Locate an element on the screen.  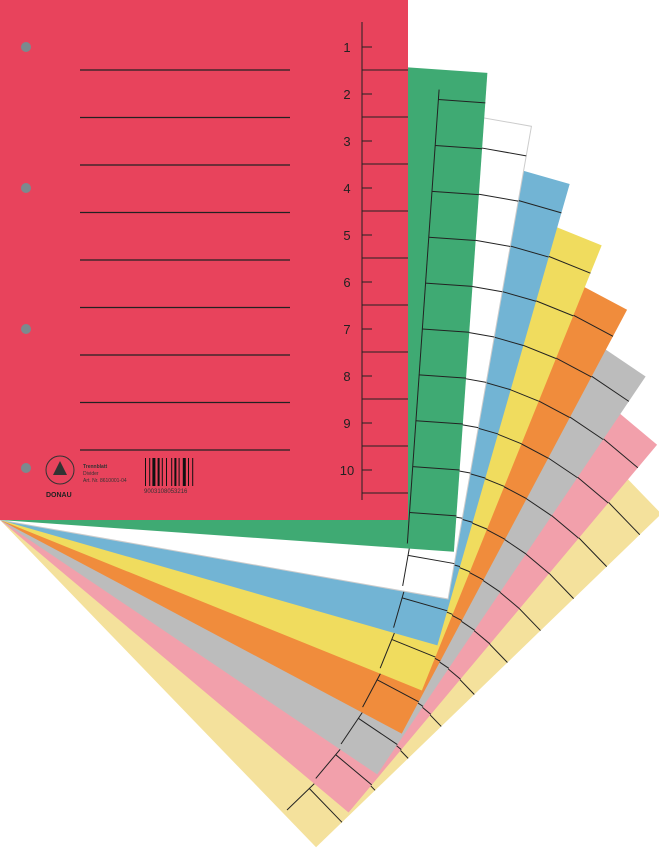
tab-number: 7 is located at coordinates (346, 329).